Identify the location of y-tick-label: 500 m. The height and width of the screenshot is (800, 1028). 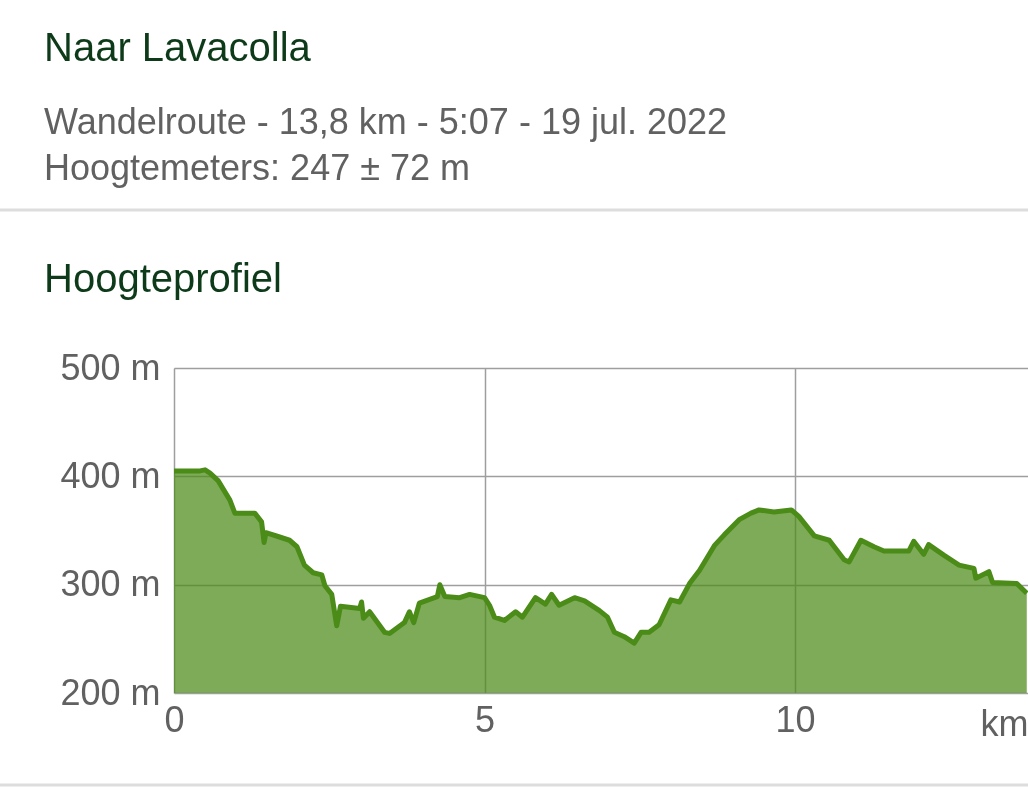
(110, 367).